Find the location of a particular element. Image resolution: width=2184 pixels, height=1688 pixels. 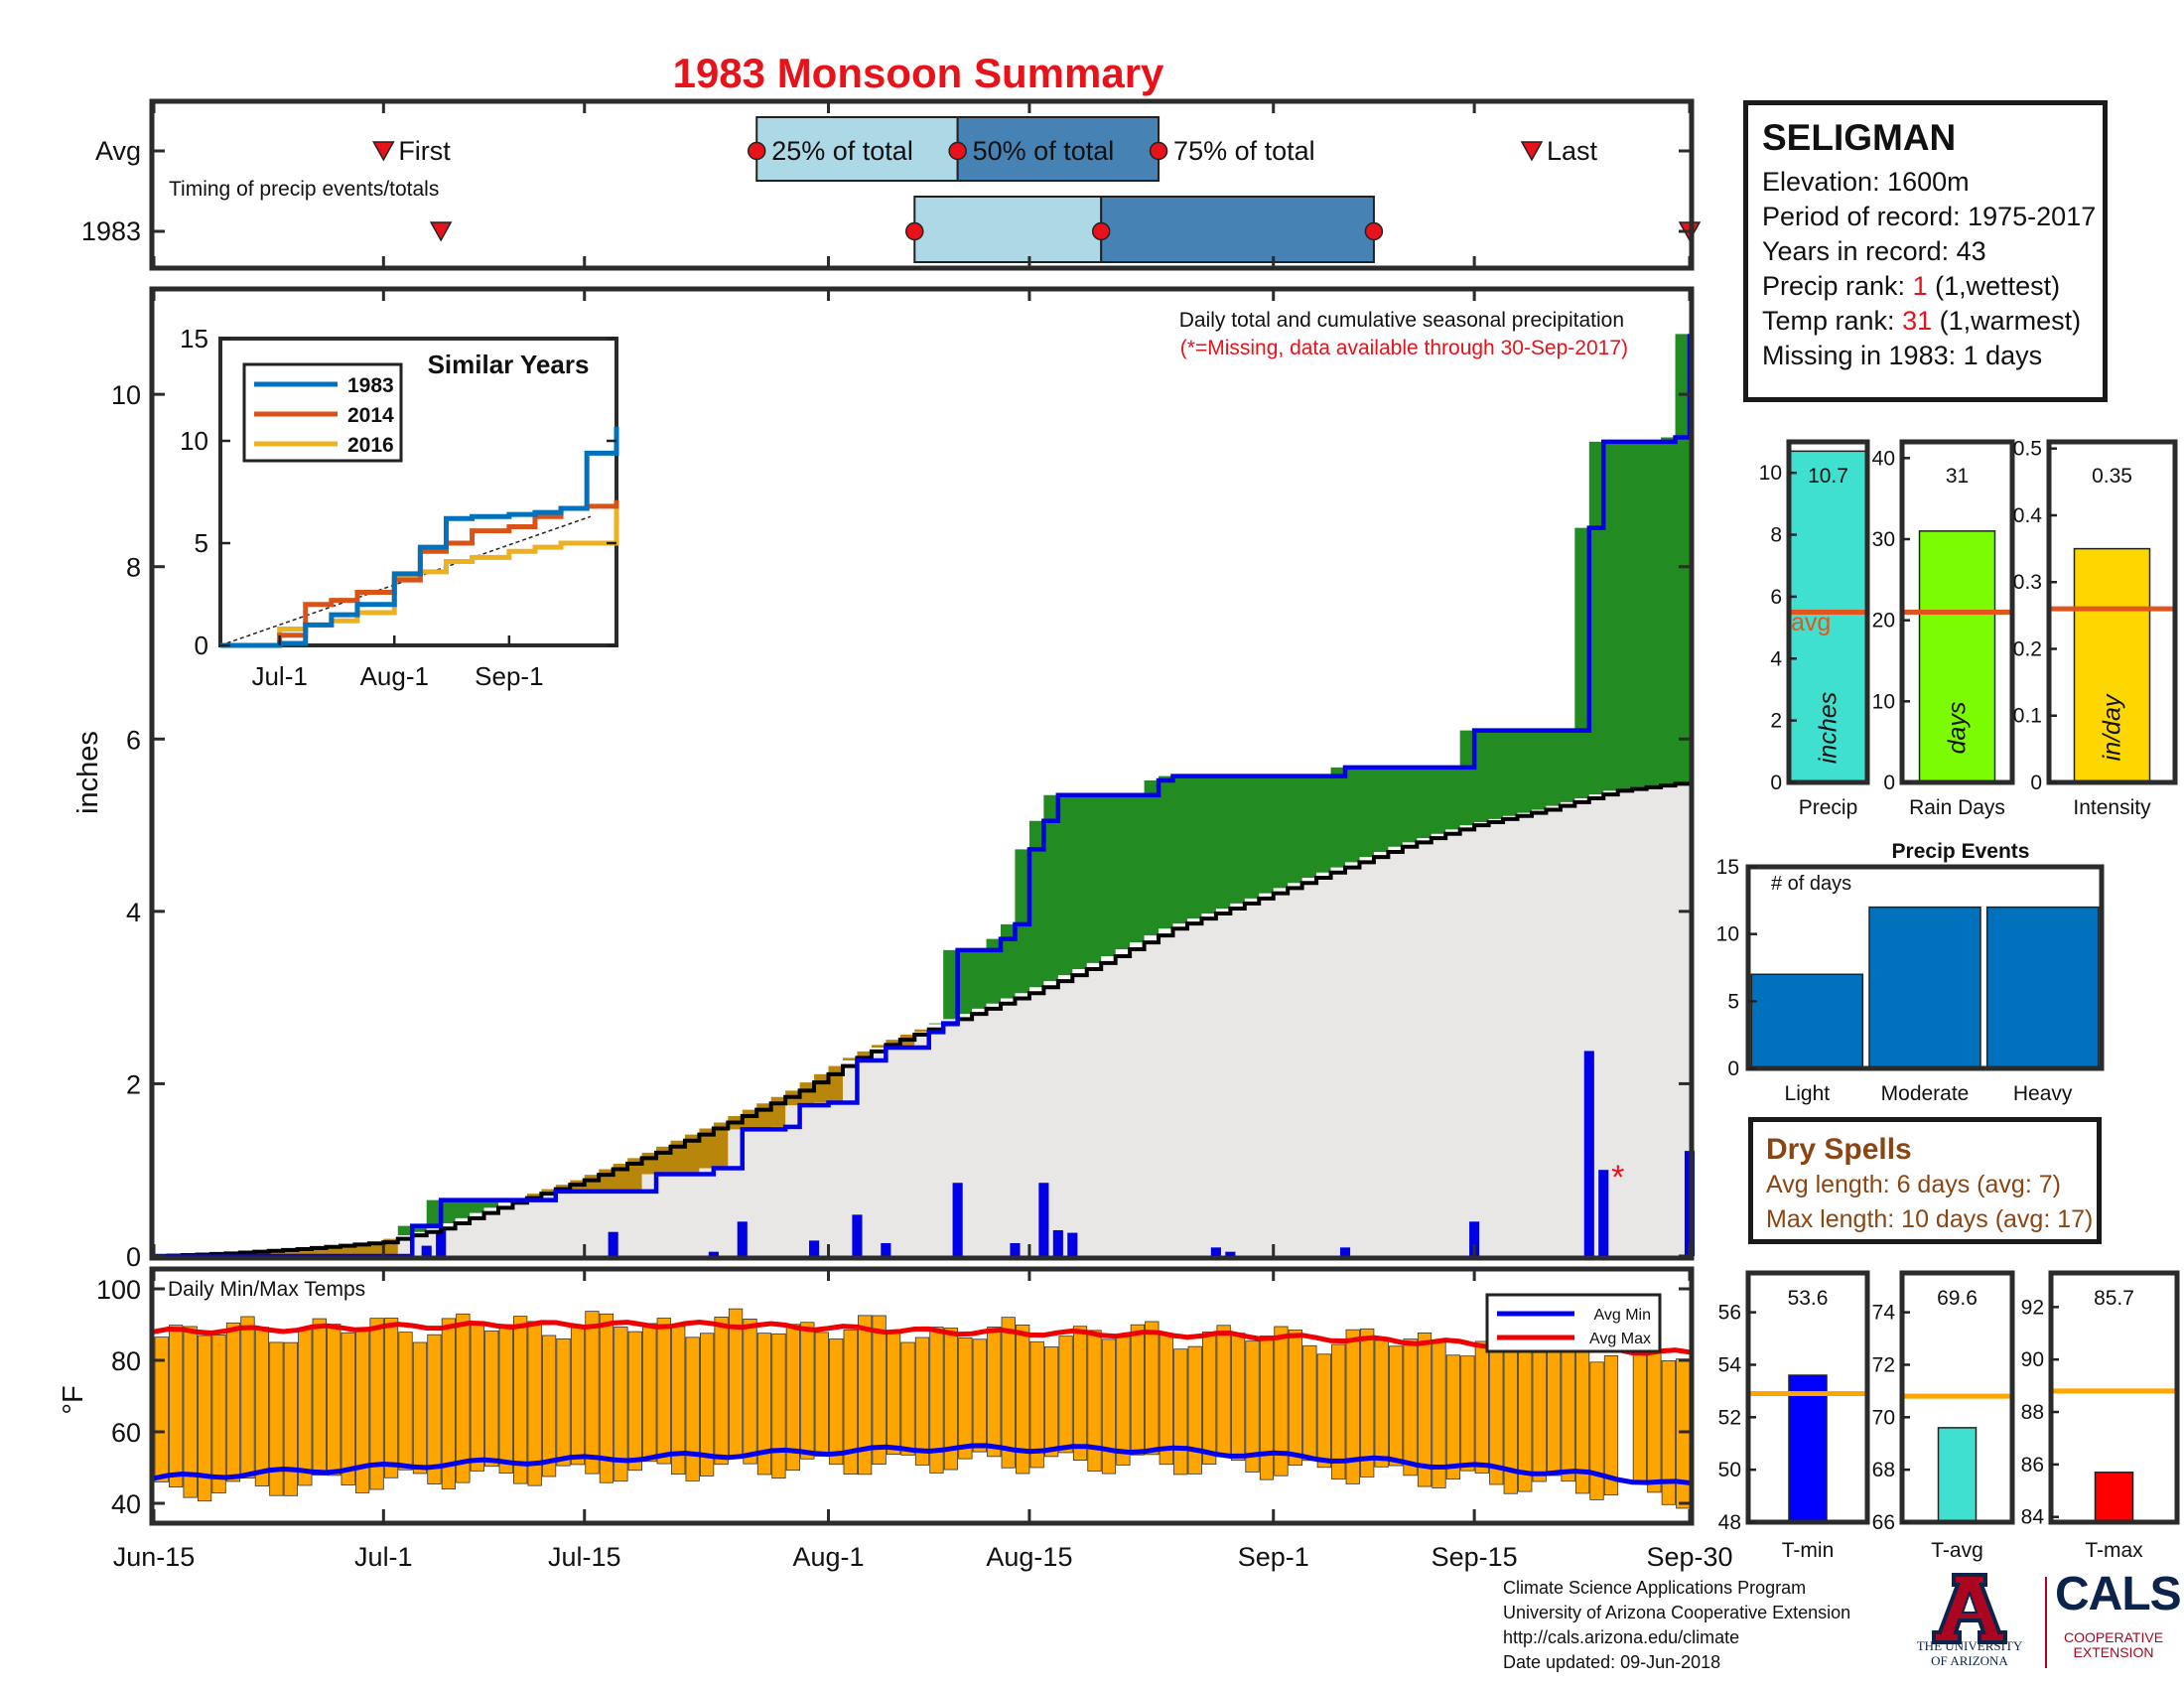

stat-ytick-label: 0.4 is located at coordinates (2028, 515).